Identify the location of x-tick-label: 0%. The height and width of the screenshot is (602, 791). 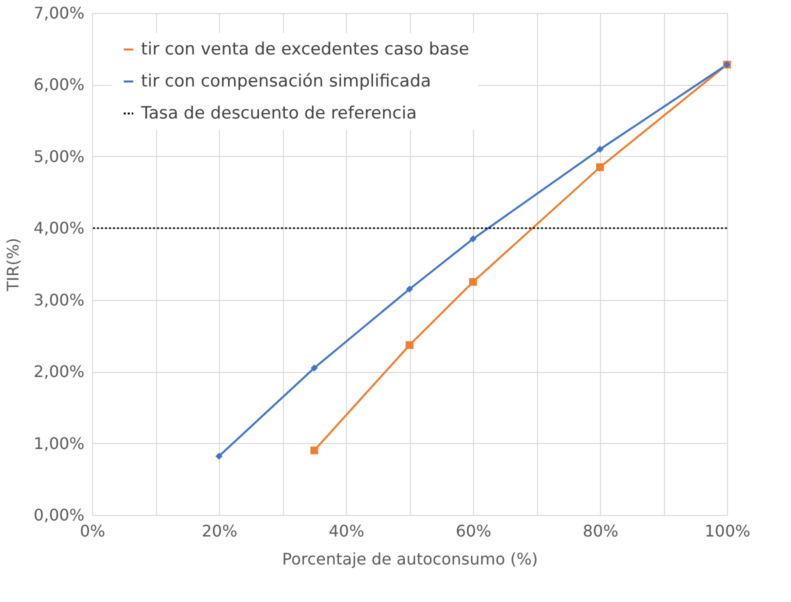
(93, 531).